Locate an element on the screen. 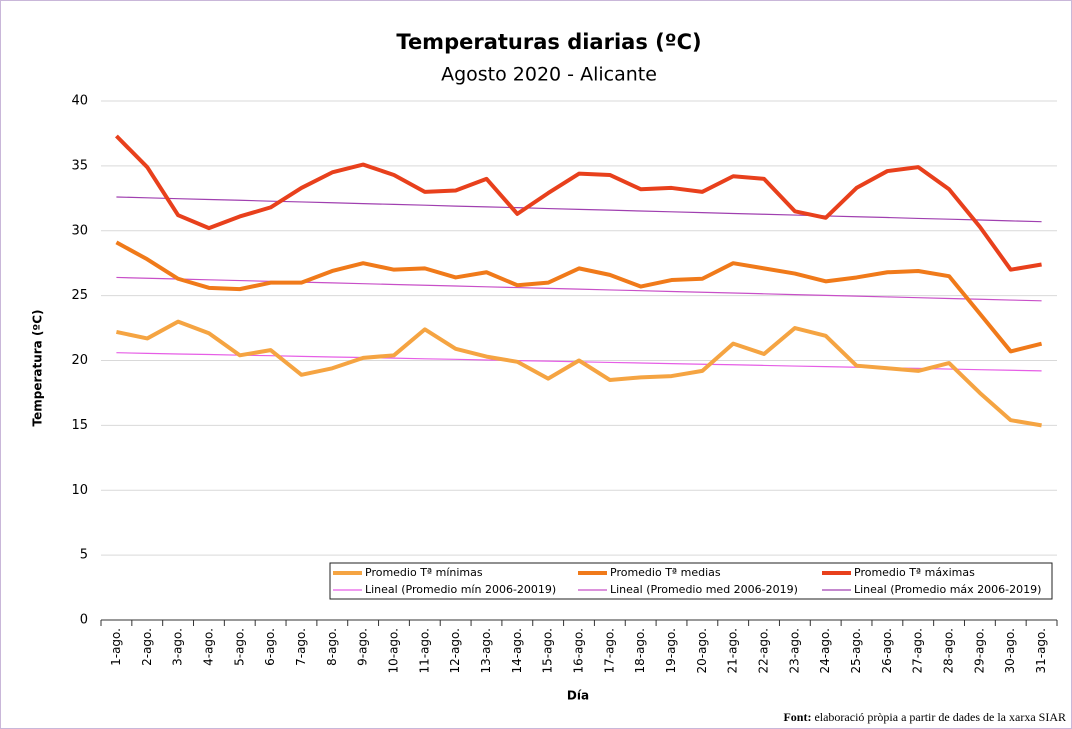 Image resolution: width=1072 pixels, height=729 pixels. x-tick-label: 13-ago. is located at coordinates (486, 651).